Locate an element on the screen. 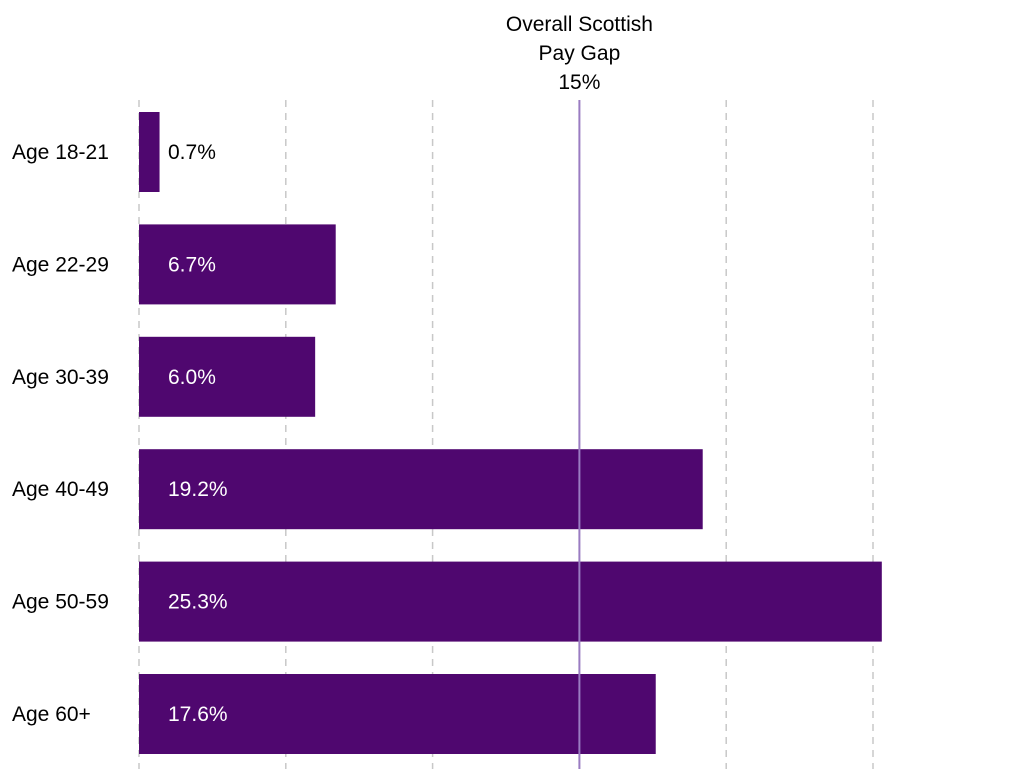 This screenshot has height=769, width=1011. reference-line-label: Overall Scottish Pay Gap 15% is located at coordinates (579, 53).